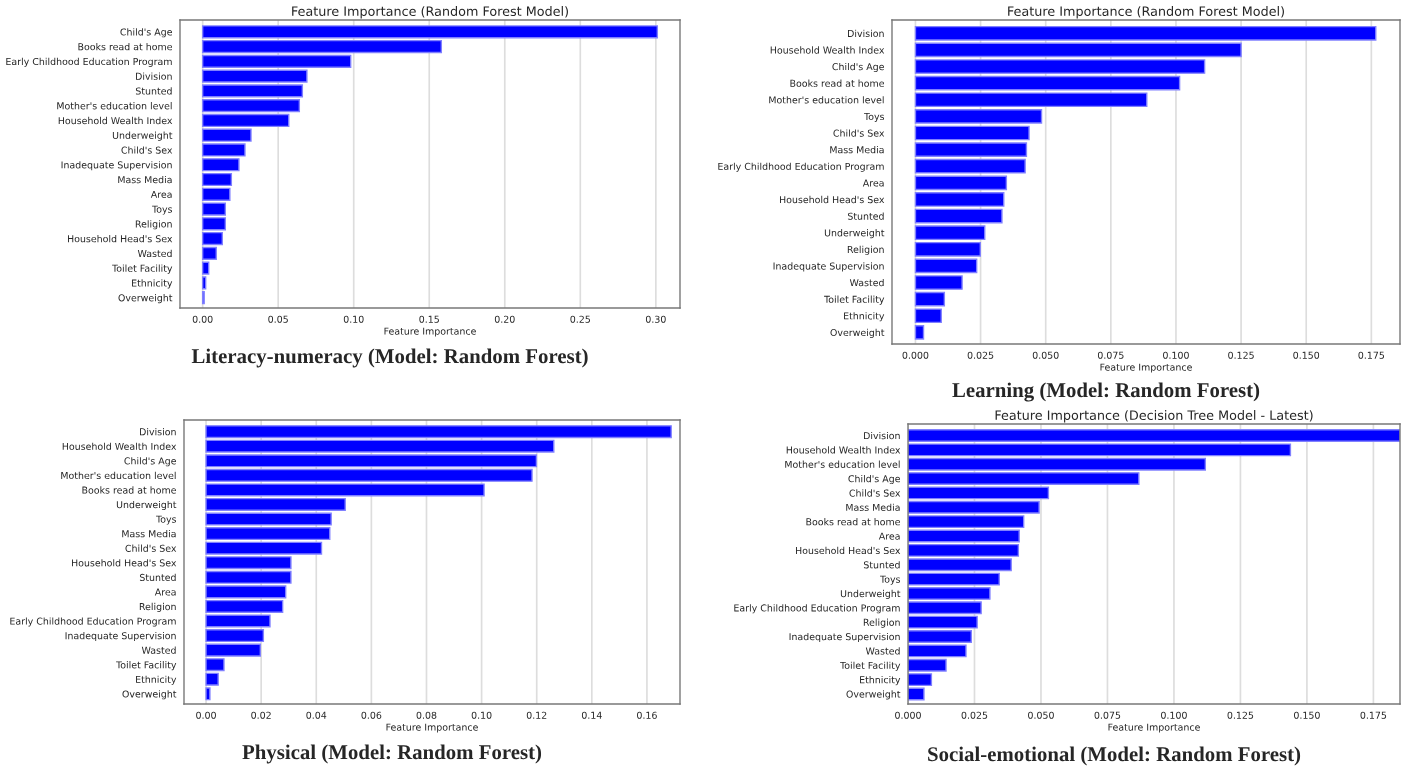  I want to click on text: Literacy-numeracy (Model: Random Forest), so click(389, 358).